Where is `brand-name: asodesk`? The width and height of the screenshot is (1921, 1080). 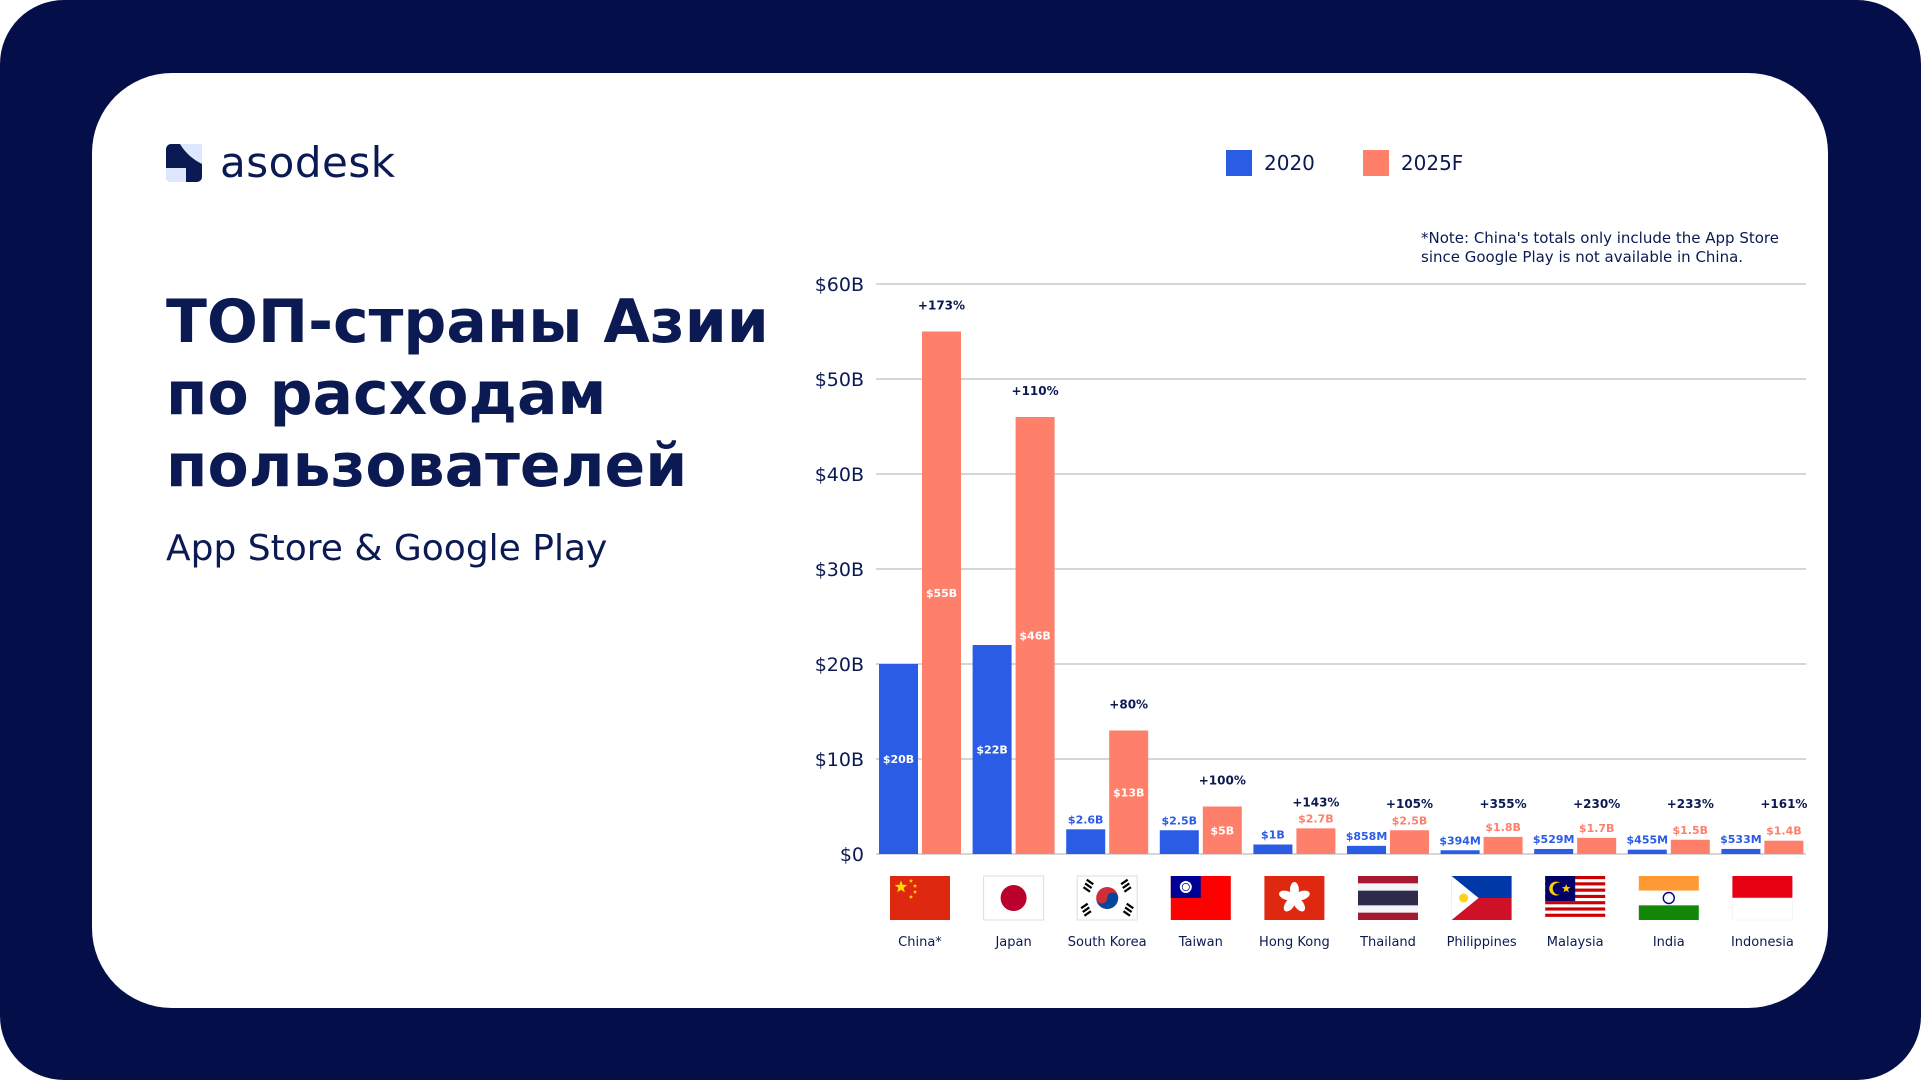
brand-name: asodesk is located at coordinates (308, 162).